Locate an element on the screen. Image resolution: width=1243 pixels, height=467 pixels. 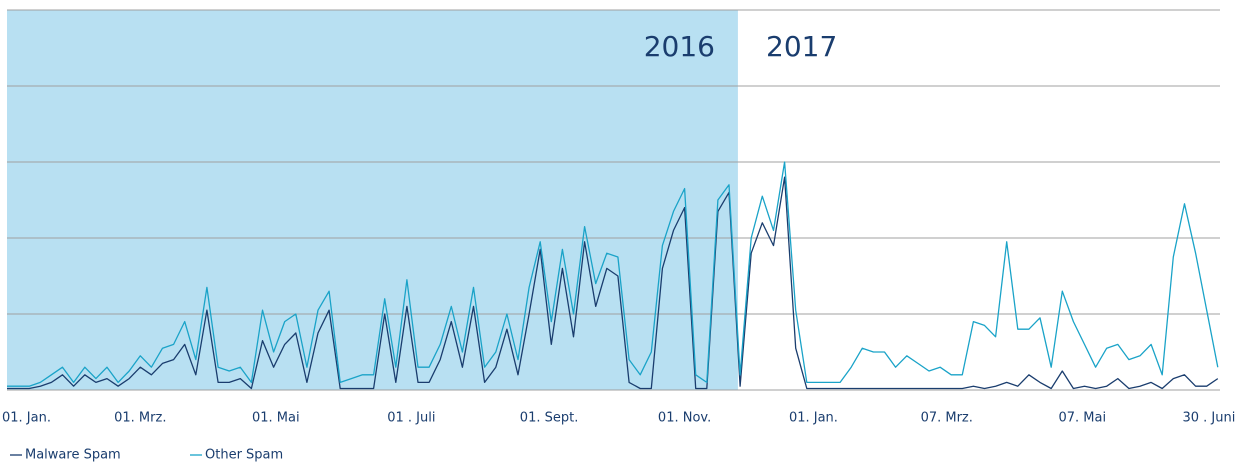
x-tick-label: 01. Nov. is located at coordinates (684, 418).